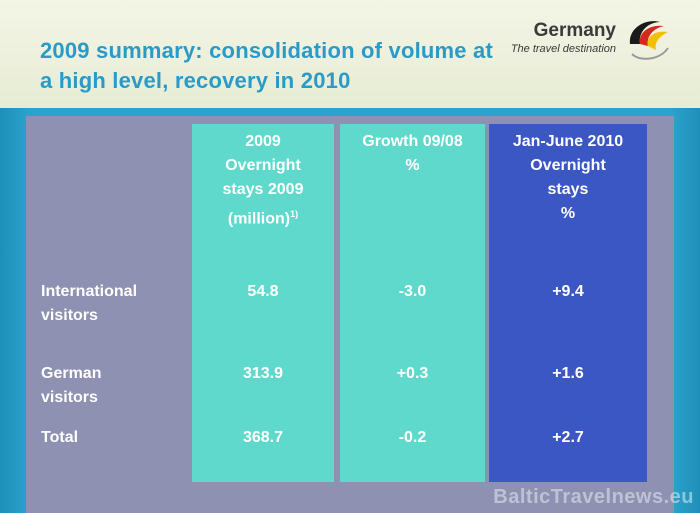 The width and height of the screenshot is (700, 513). Describe the element at coordinates (294, 214) in the screenshot. I see `footnote-marker: 1)` at that location.